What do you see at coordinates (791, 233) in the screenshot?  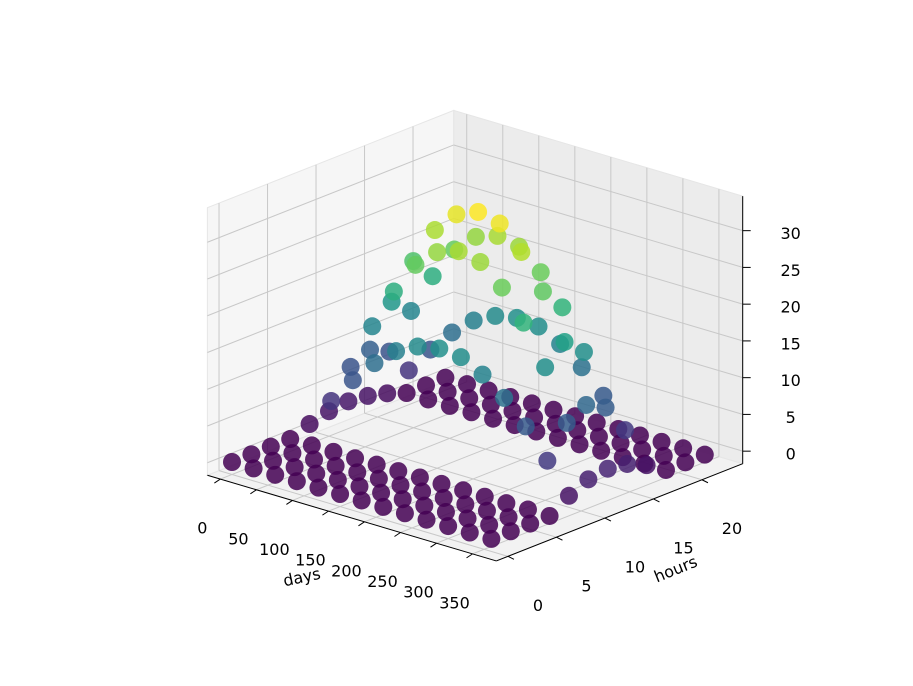 I see `z-tick-label: 30` at bounding box center [791, 233].